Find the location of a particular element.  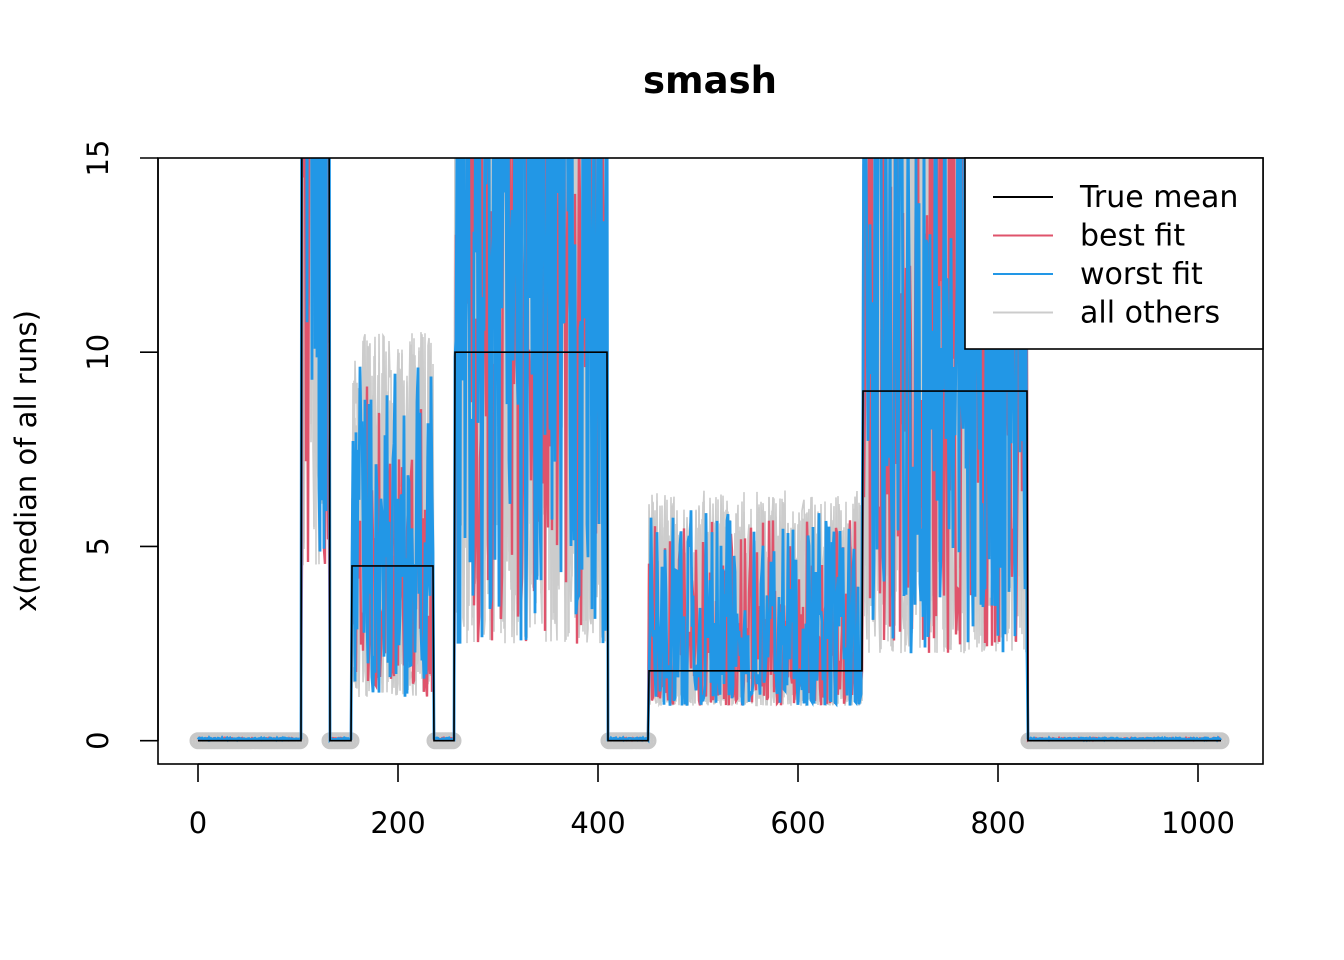

y-tick-label: 15 is located at coordinates (98, 158).